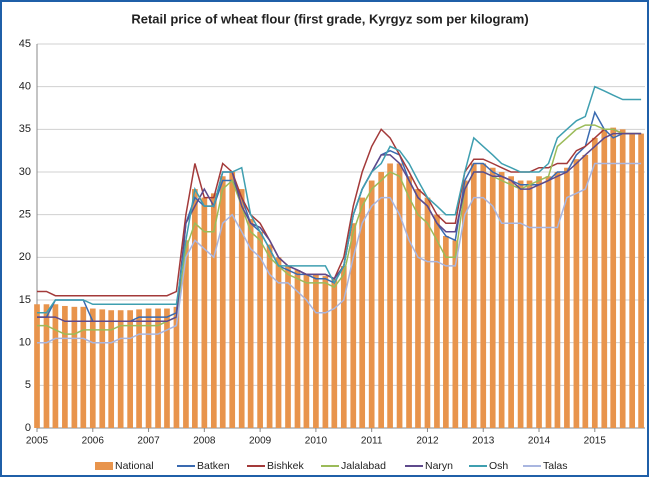  I want to click on y-tick-label: 0, so click(28, 428).